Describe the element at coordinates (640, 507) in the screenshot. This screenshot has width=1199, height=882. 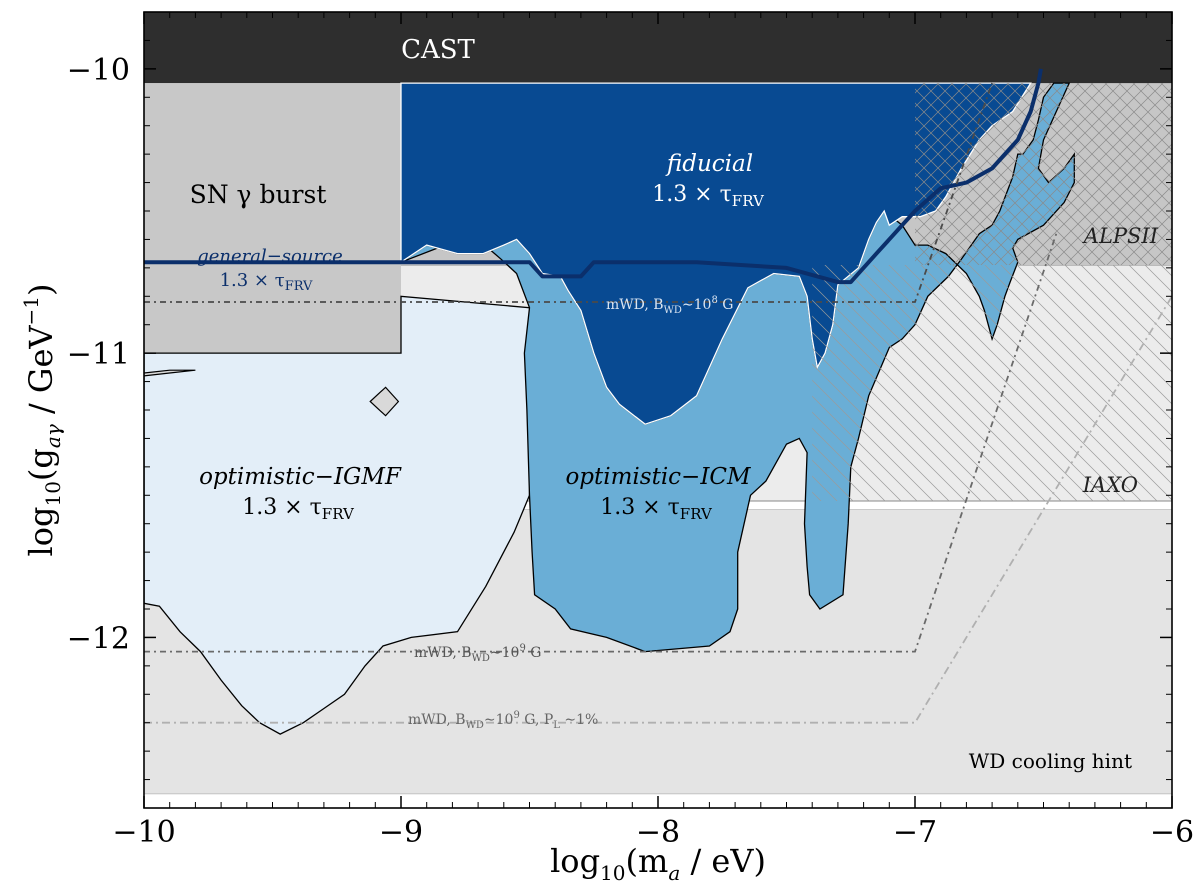
I see `icm-tau-main: 1.3 × τ` at that location.